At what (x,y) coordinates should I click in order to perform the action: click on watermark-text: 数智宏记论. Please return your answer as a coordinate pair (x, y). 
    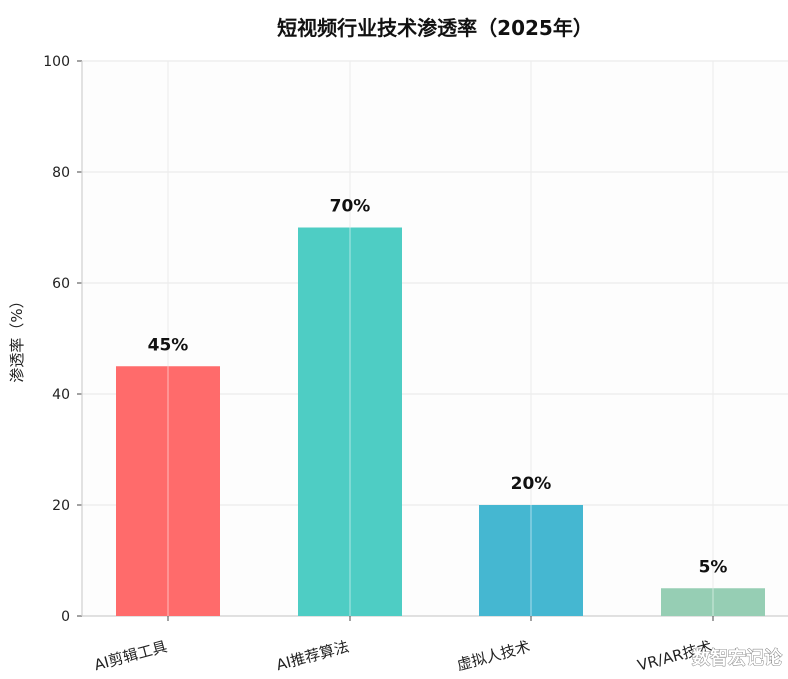
    Looking at the image, I should click on (737, 658).